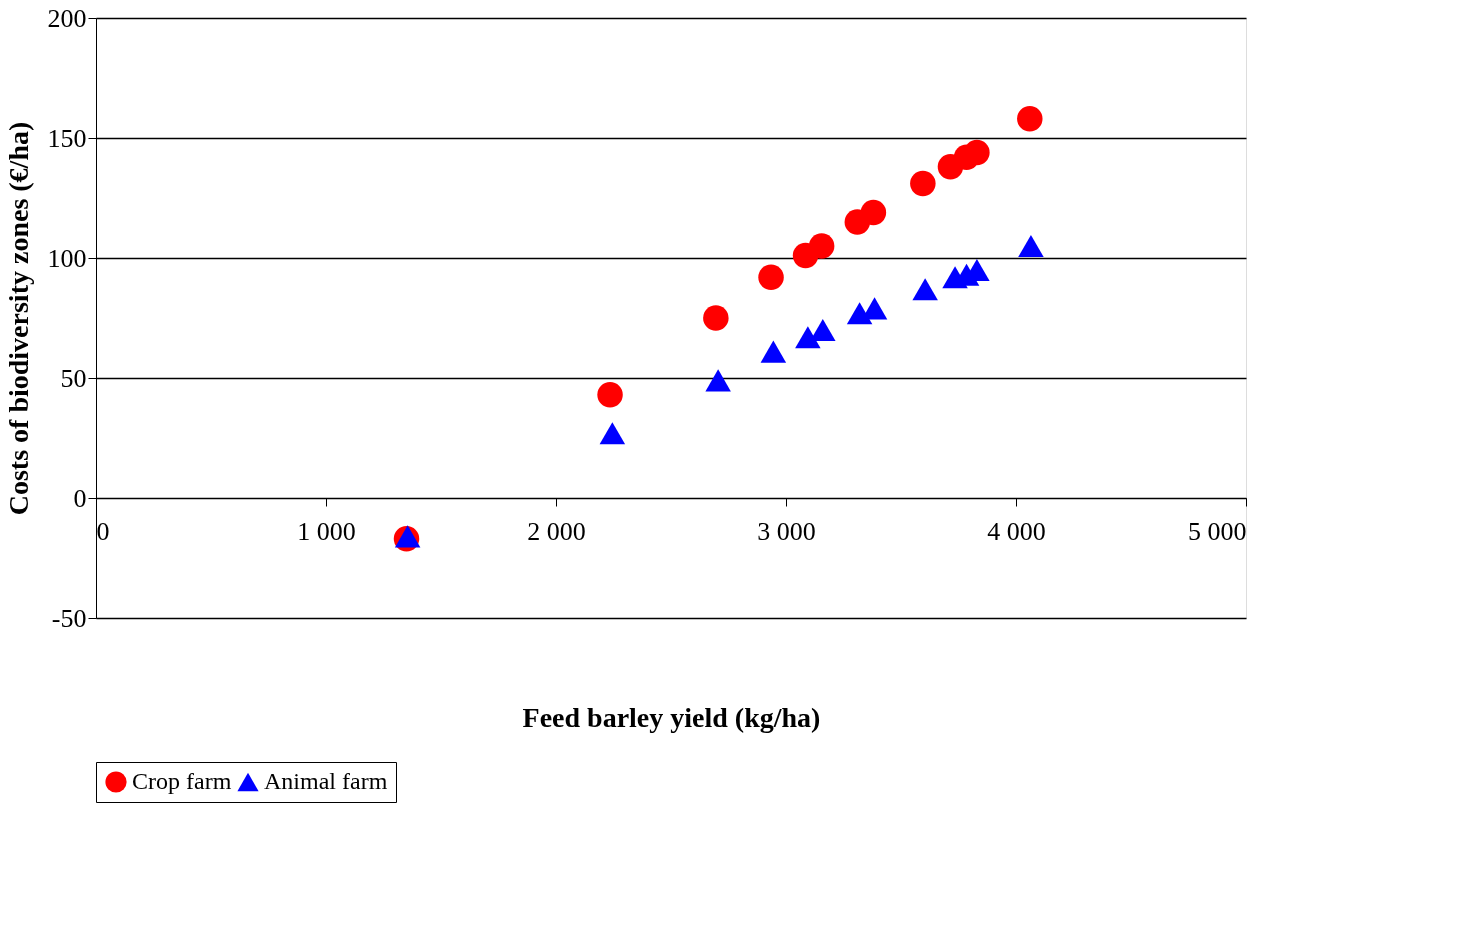 The width and height of the screenshot is (1462, 930). What do you see at coordinates (1016, 531) in the screenshot?
I see `x-tick-label: 4 000` at bounding box center [1016, 531].